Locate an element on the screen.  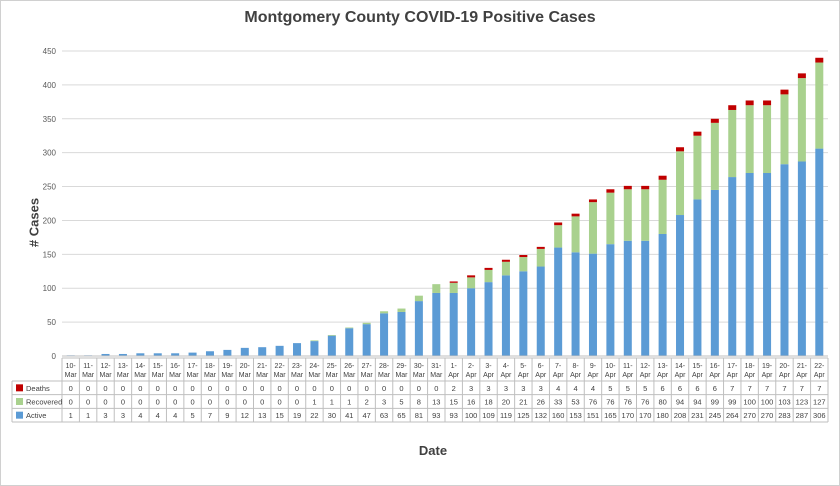
table-value-deaths: 5 is located at coordinates (645, 388).